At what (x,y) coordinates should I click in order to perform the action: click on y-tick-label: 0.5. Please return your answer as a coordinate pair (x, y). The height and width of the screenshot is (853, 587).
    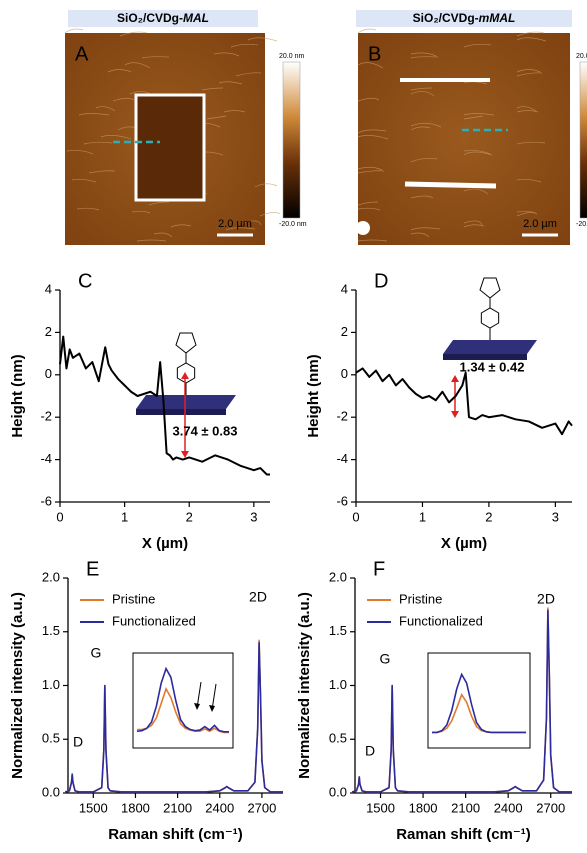
    Looking at the image, I should click on (51, 738).